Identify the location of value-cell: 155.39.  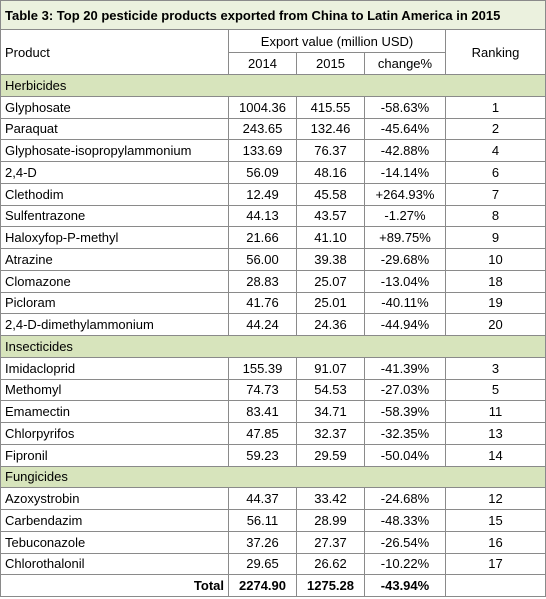
(262, 368).